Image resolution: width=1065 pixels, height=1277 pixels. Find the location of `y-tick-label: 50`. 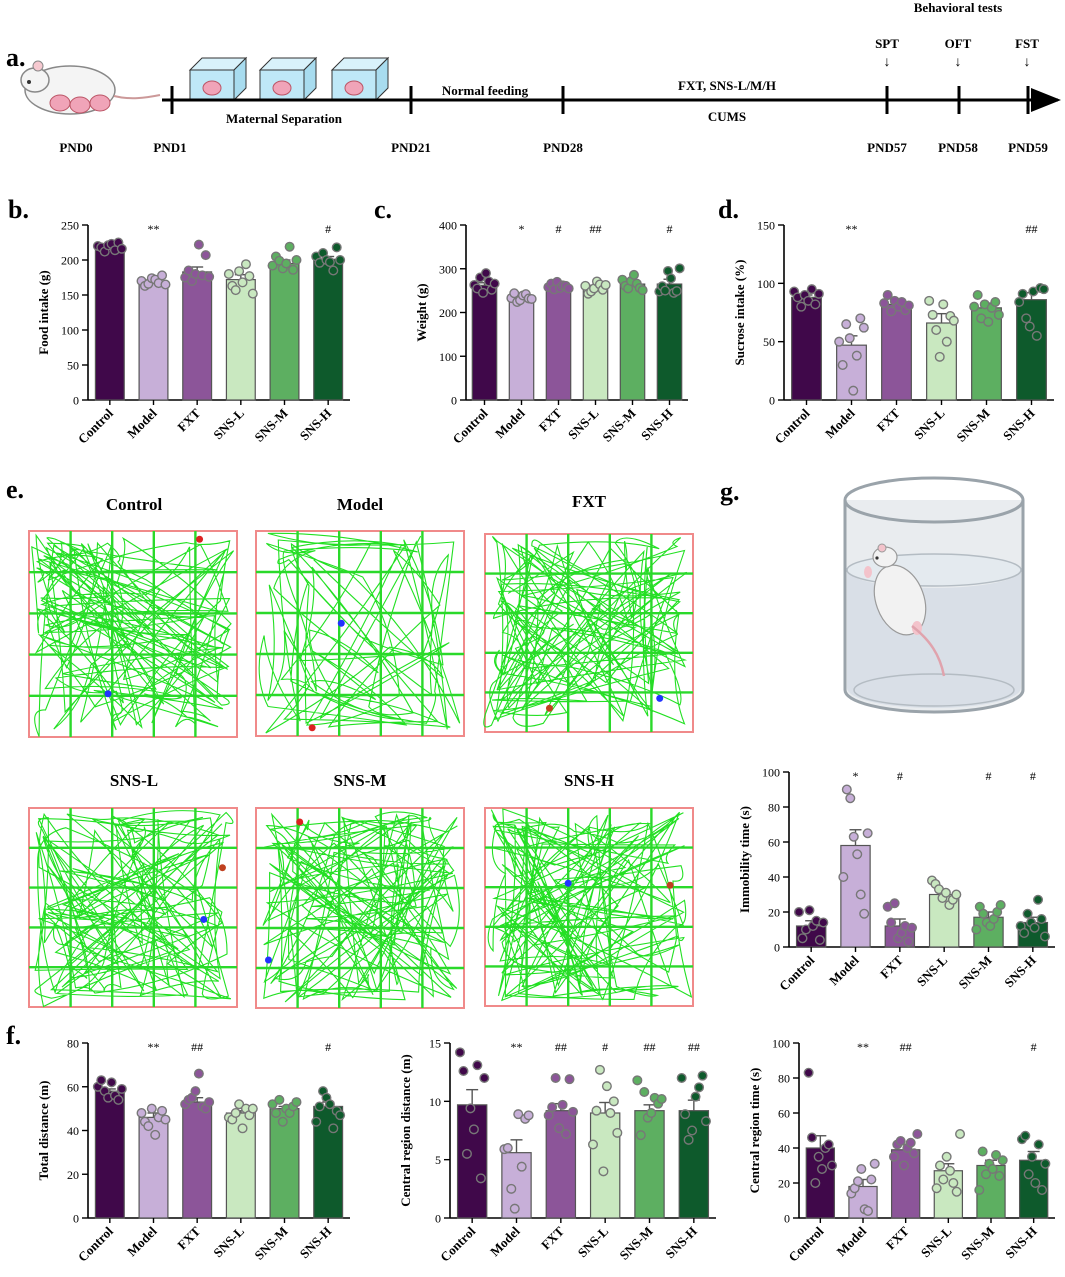

y-tick-label: 50 is located at coordinates (73, 366).